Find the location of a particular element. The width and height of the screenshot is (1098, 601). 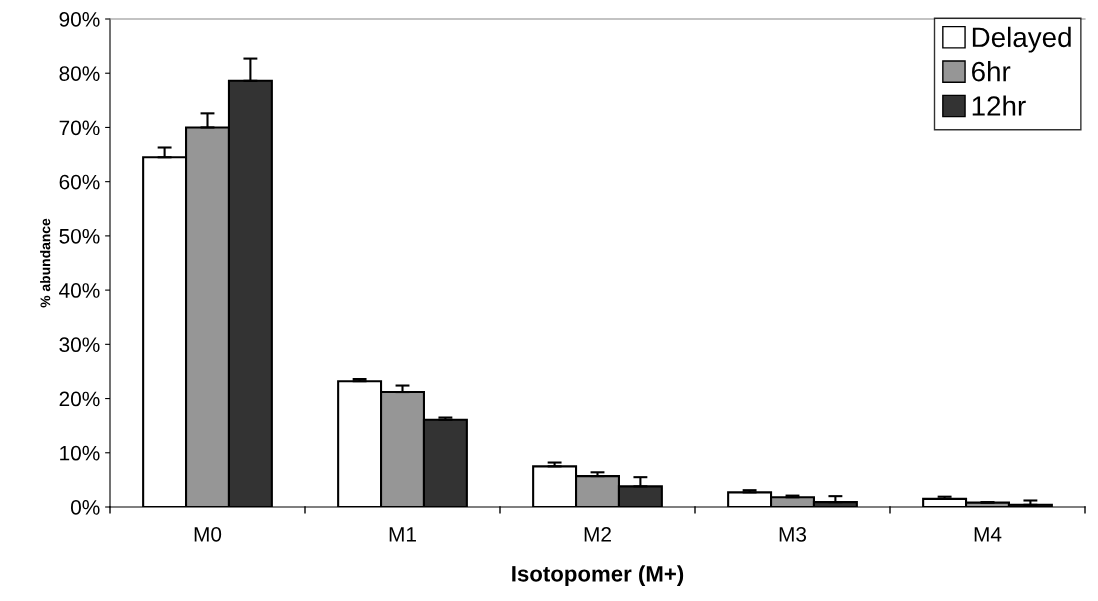

y-tick-label: 80% is located at coordinates (79, 73).